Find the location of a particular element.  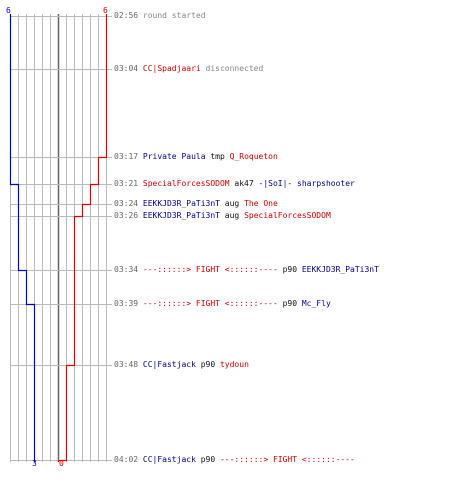

red-start-count: 6 is located at coordinates (105, 10).